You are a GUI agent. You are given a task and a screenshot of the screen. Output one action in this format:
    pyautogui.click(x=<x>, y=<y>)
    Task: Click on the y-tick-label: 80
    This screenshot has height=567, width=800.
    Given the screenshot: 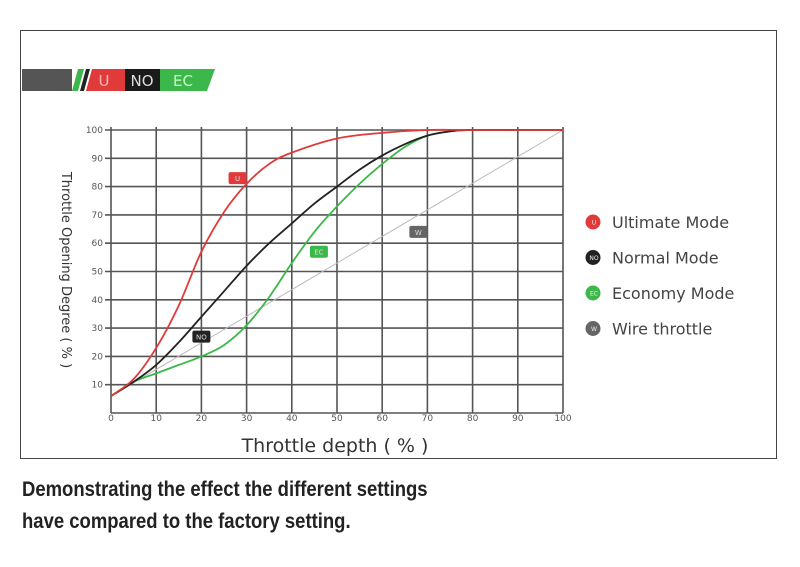 What is the action you would take?
    pyautogui.click(x=98, y=188)
    